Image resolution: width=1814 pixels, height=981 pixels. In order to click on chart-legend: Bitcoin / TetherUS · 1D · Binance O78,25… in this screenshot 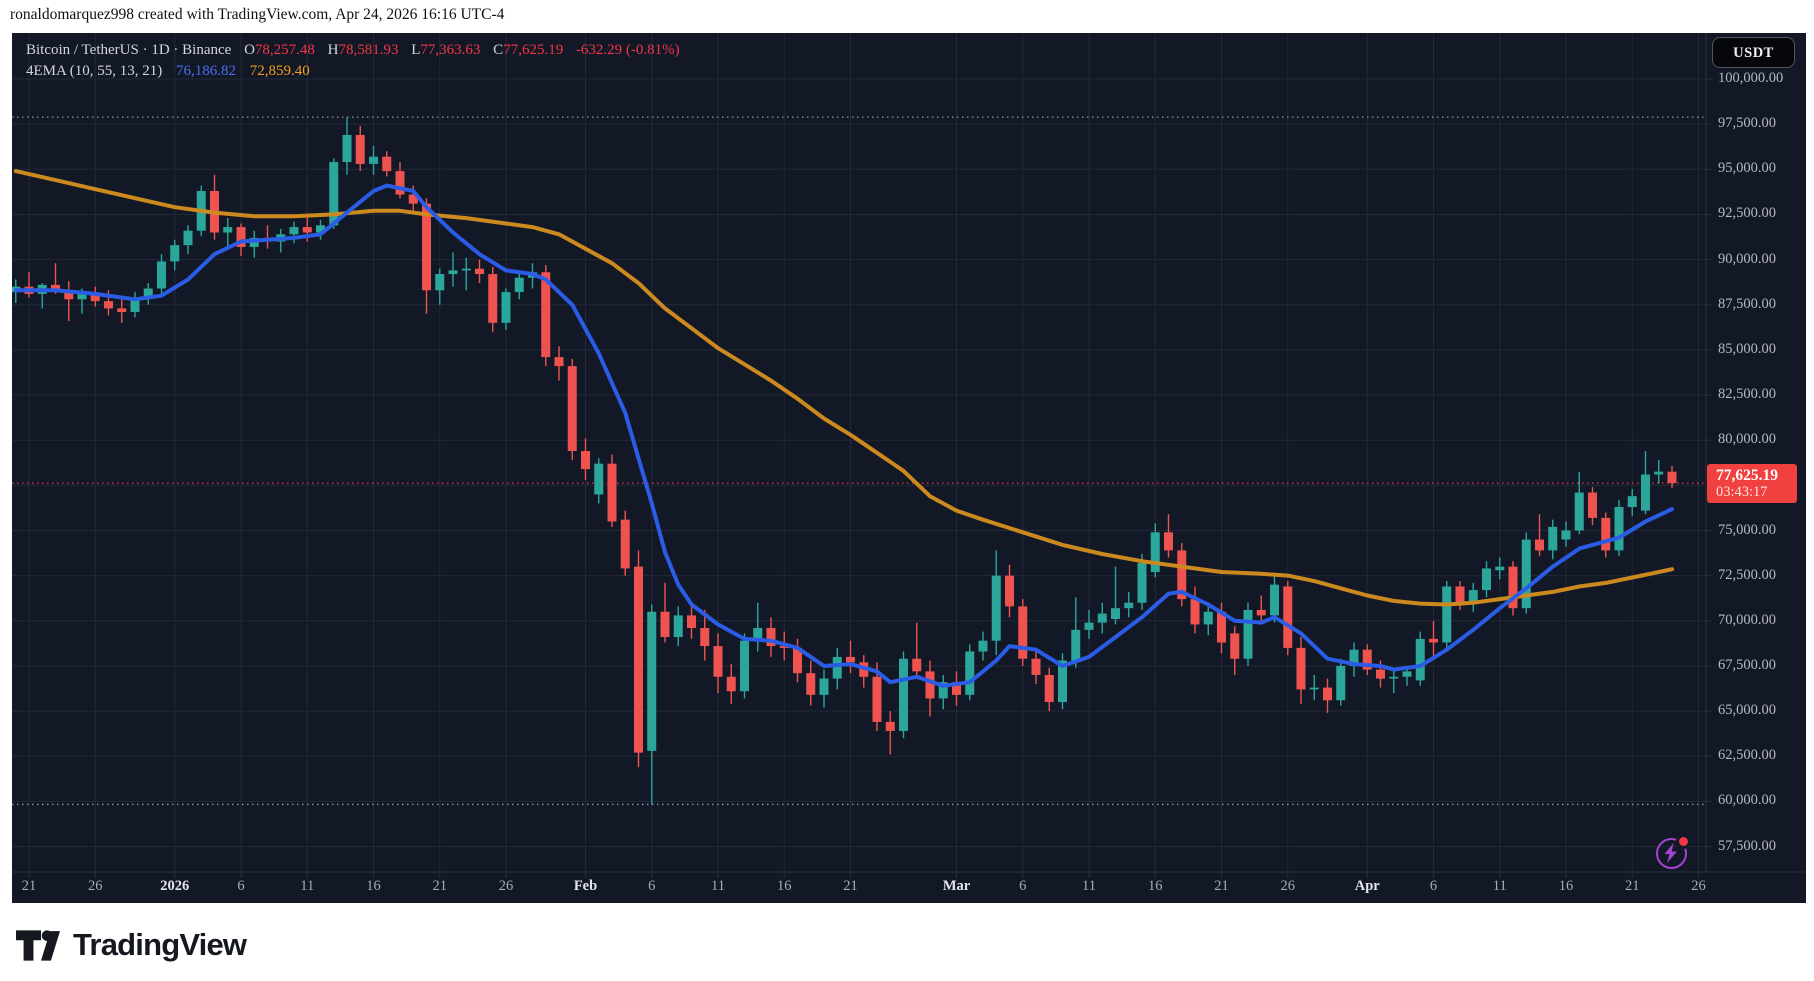, I will do `click(353, 61)`.